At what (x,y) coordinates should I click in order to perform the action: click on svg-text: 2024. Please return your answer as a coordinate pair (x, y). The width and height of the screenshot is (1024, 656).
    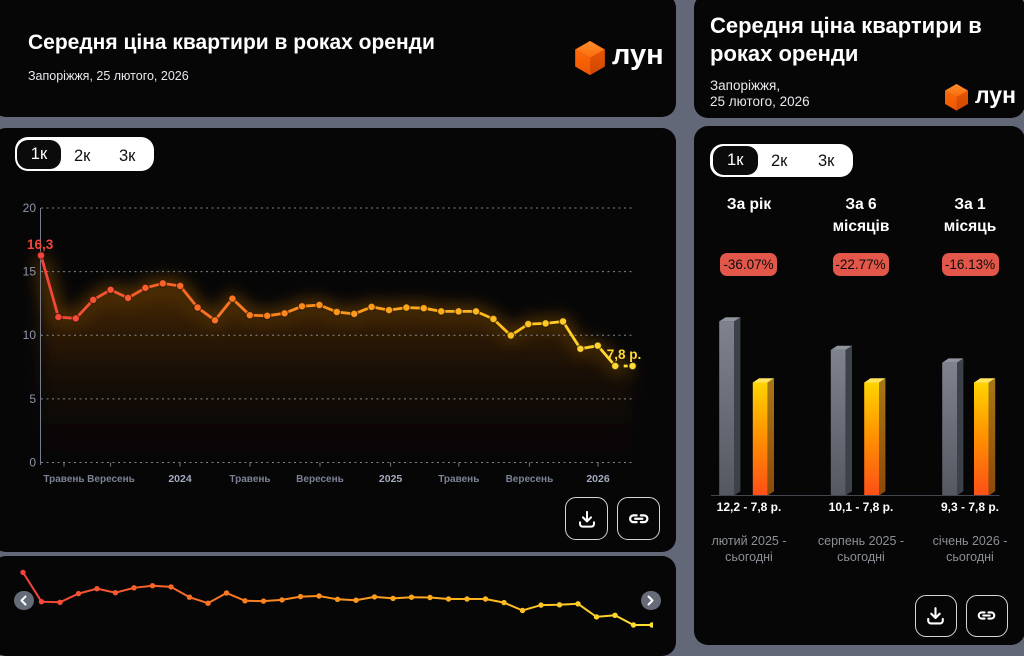
    Looking at the image, I should click on (180, 479).